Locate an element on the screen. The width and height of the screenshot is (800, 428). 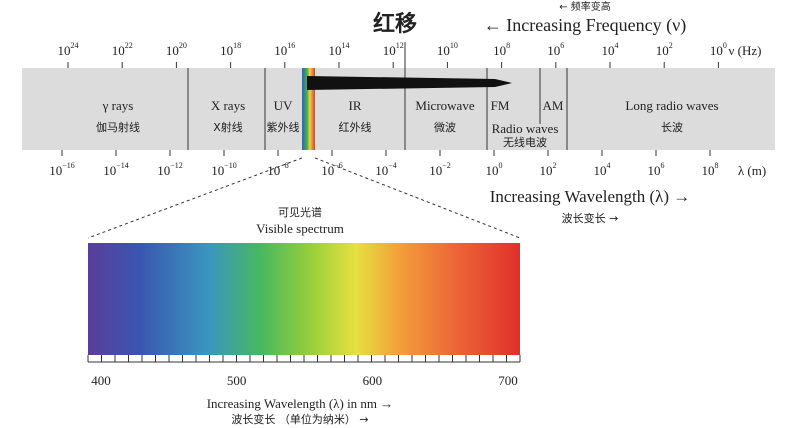
visible-label-cn: 可见光谱 is located at coordinates (300, 212).